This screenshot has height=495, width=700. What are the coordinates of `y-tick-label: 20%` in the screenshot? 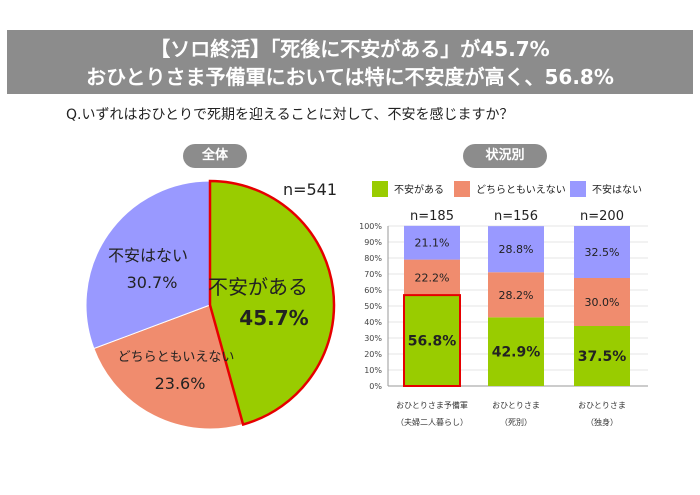 It's located at (373, 354).